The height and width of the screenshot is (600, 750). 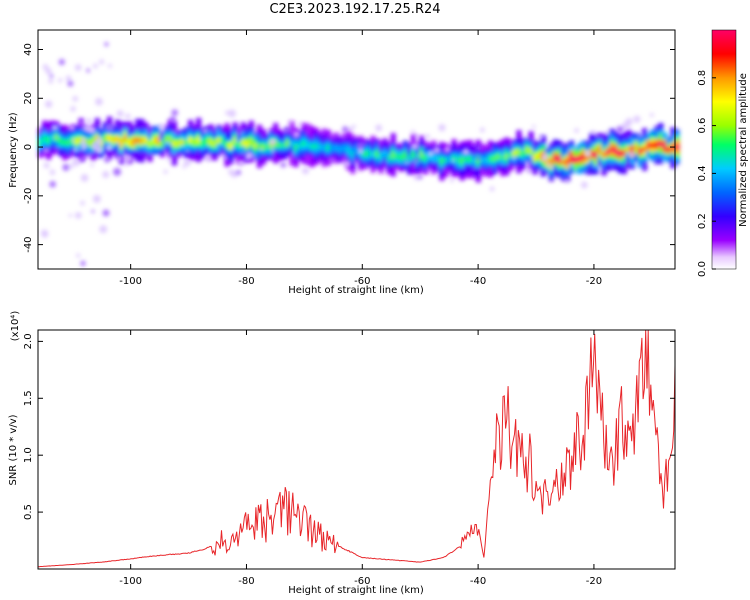 What do you see at coordinates (130, 281) in the screenshot?
I see `x-tick-label: -100` at bounding box center [130, 281].